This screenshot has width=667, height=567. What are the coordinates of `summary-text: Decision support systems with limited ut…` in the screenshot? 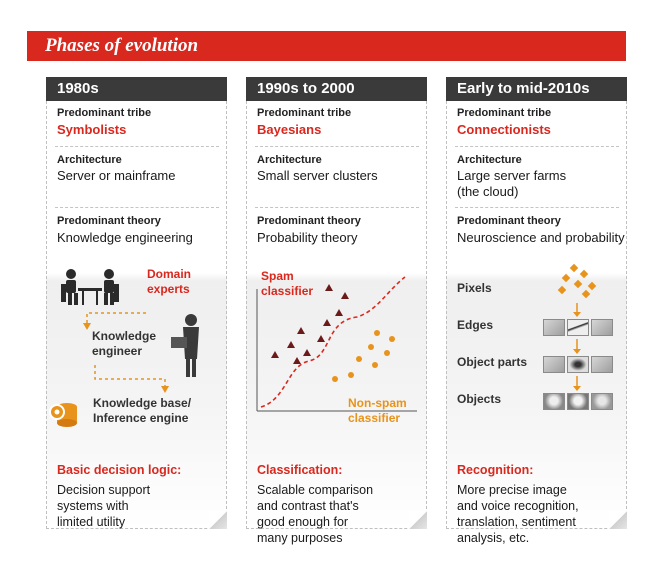 It's located at (104, 506).